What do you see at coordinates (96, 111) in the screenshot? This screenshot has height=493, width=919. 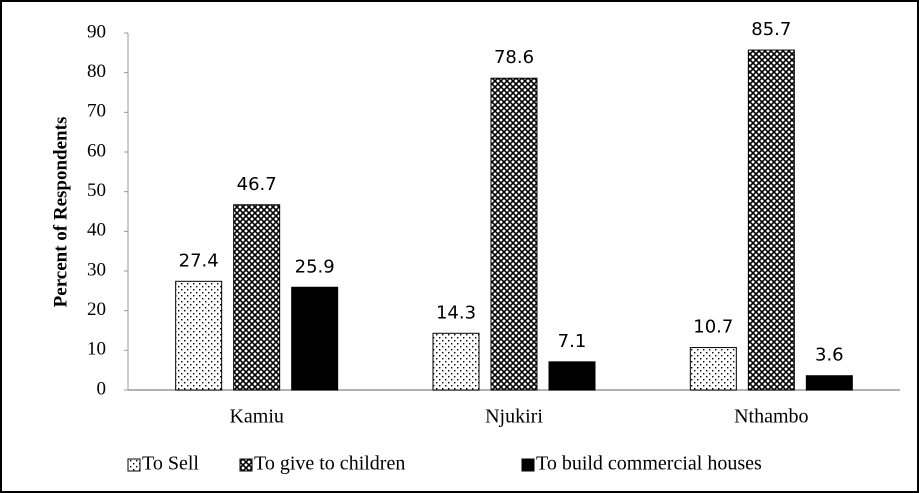 I see `y-tick-label: 70` at bounding box center [96, 111].